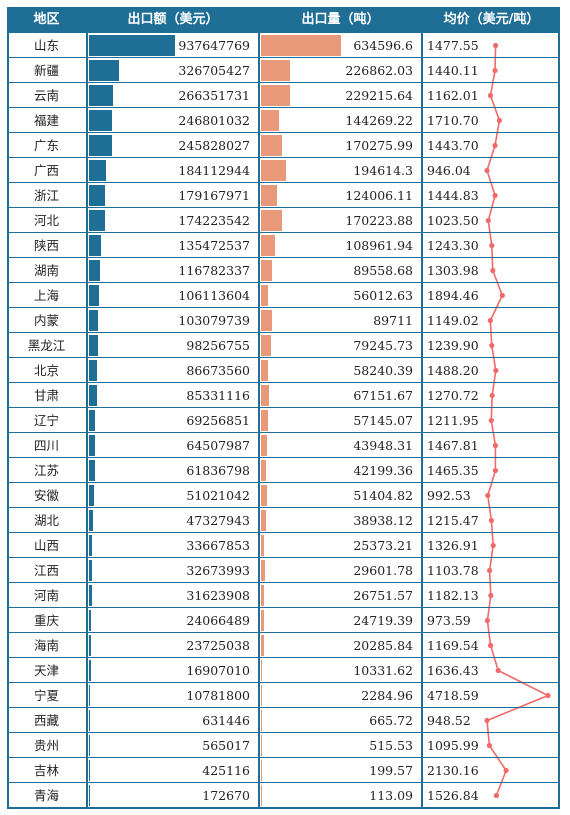 Image resolution: width=570 pixels, height=815 pixels. I want to click on region-cell: 湖南, so click(46, 270).